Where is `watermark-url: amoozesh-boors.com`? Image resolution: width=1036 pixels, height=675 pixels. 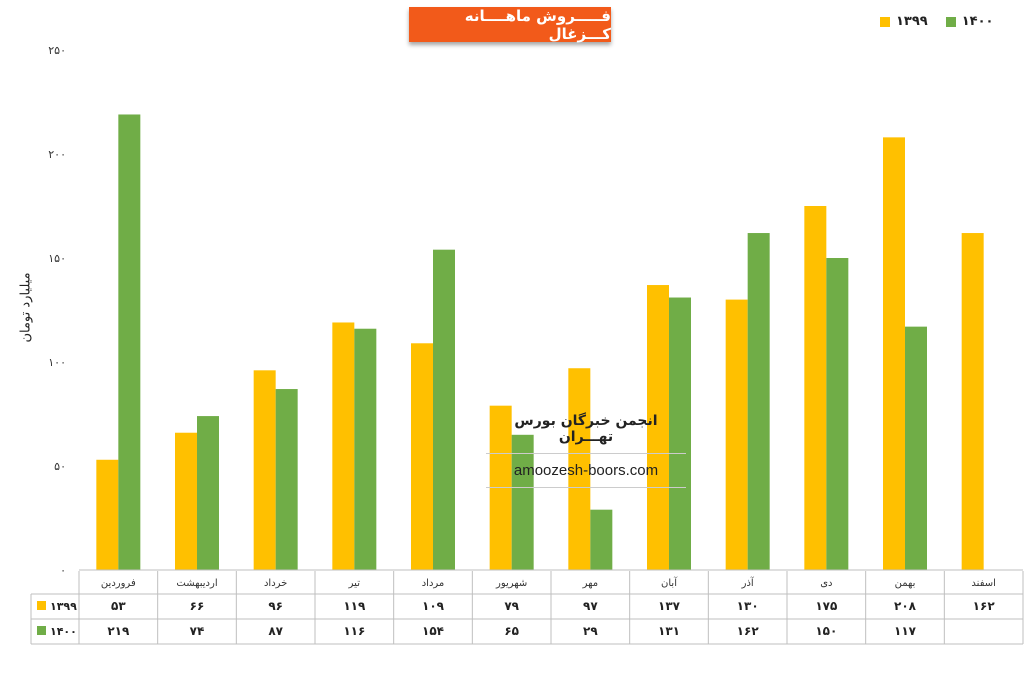
watermark-url: amoozesh-boors.com is located at coordinates (586, 471).